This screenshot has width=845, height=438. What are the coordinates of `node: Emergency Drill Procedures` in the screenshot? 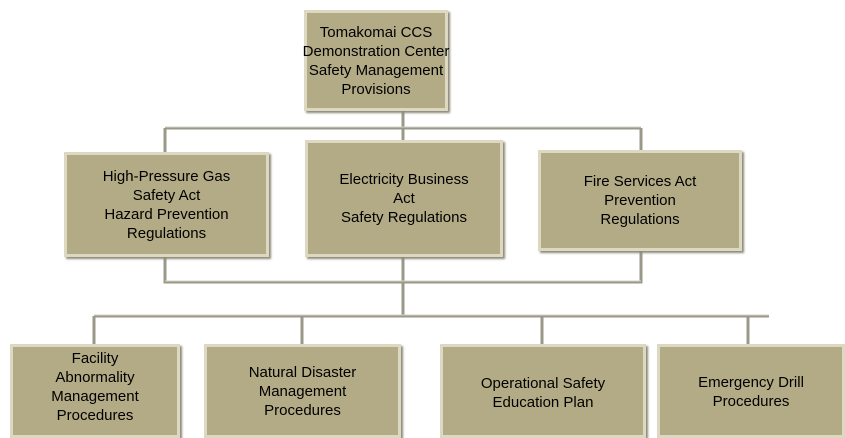 It's located at (751, 391).